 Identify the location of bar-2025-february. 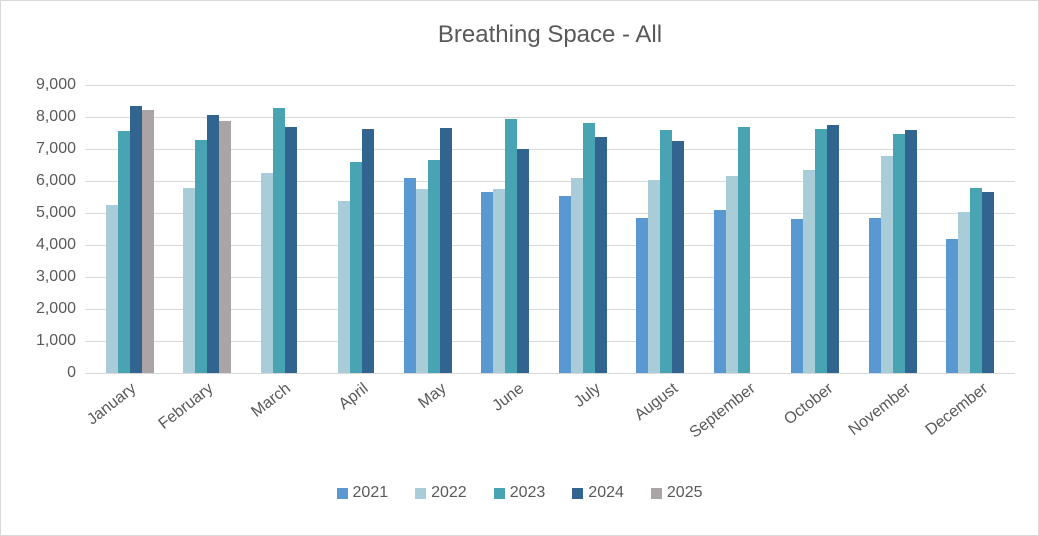
(225, 247).